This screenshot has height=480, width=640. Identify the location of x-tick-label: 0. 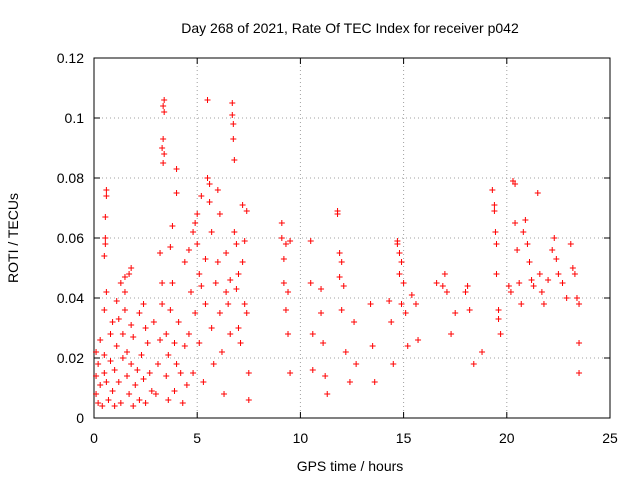
(94, 438).